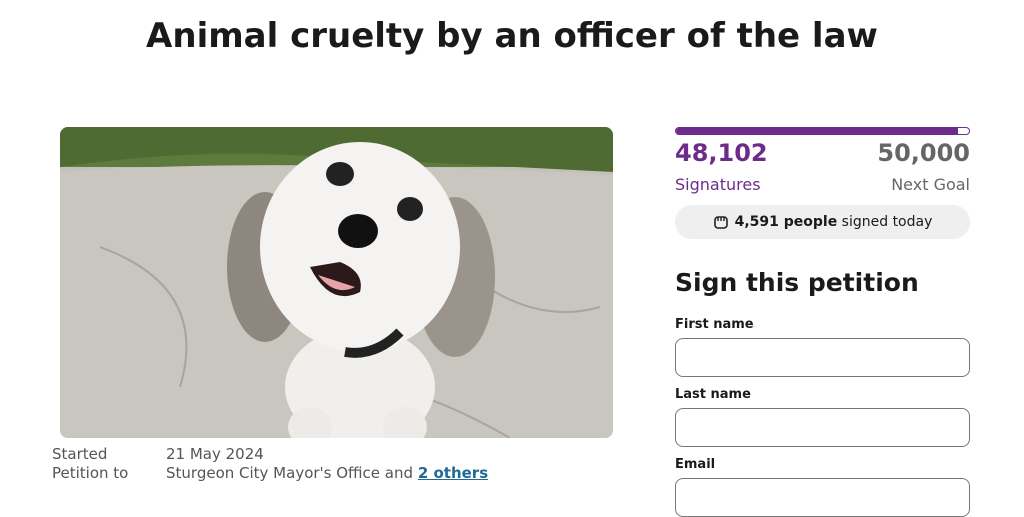 The width and height of the screenshot is (1024, 517). I want to click on started-date: 21 May 2024, so click(215, 454).